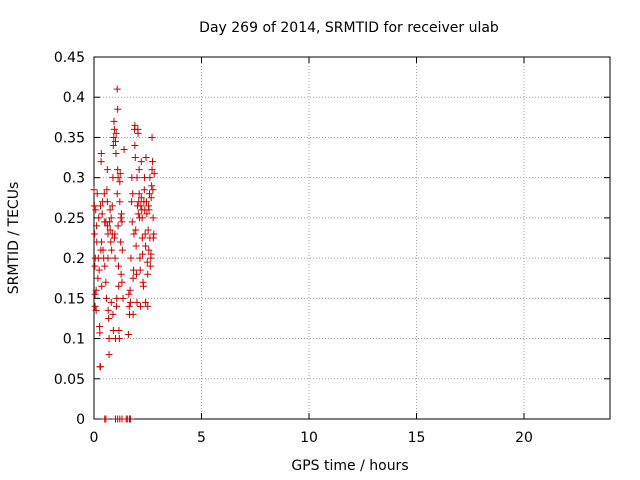 The image size is (640, 480). What do you see at coordinates (74, 179) in the screenshot?
I see `y-tick-label: 0.3` at bounding box center [74, 179].